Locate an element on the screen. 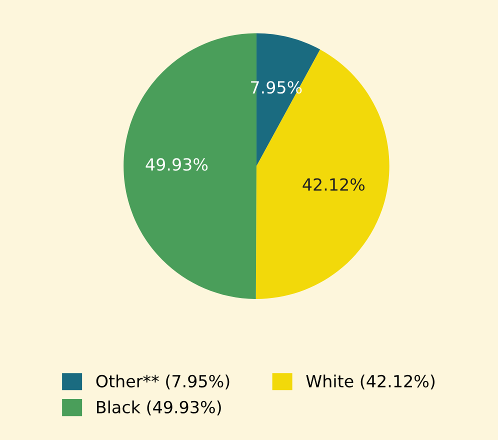 The width and height of the screenshot is (498, 440). legend-label: Other** (7.95%) is located at coordinates (163, 382).